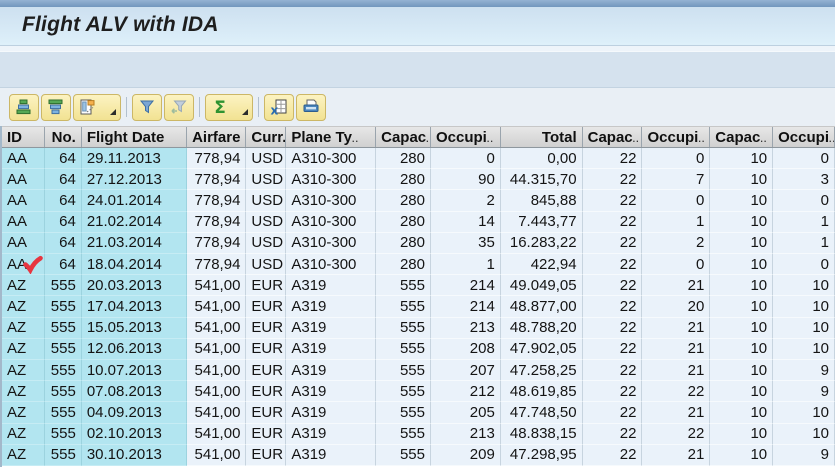 Image resolution: width=835 pixels, height=467 pixels. I want to click on sum-button: Σ, so click(229, 107).